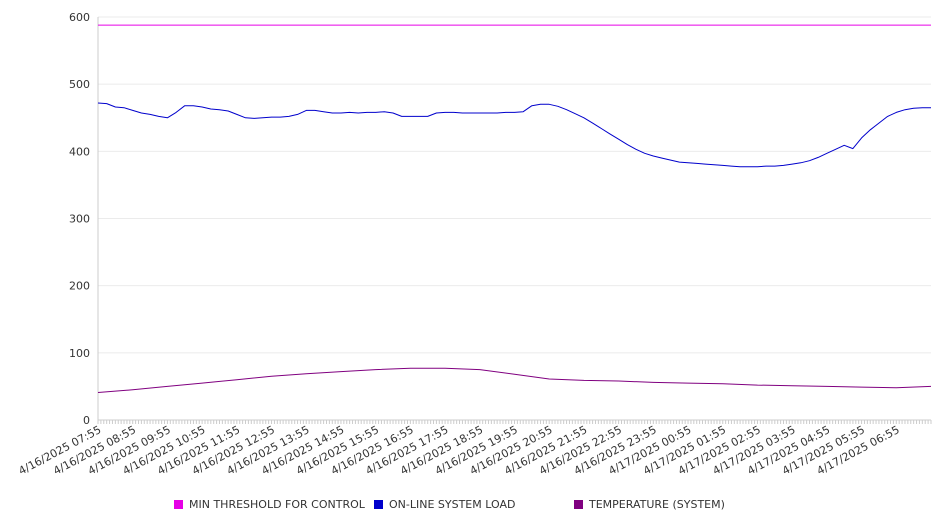  I want to click on y-tick-label: 300, so click(79, 219).